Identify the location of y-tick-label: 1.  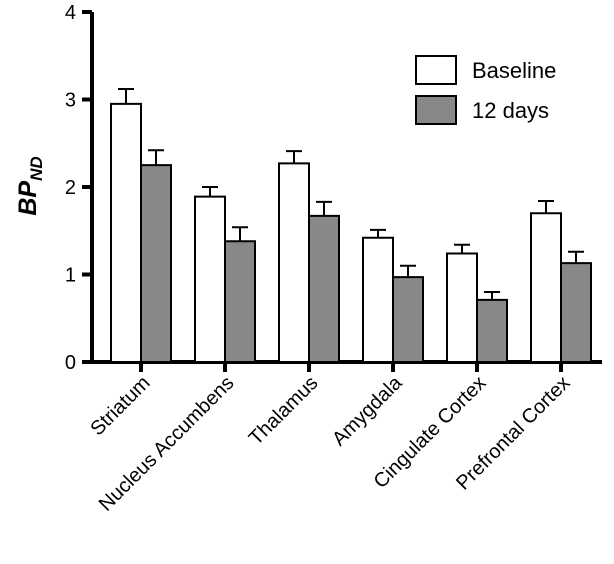
(70, 276).